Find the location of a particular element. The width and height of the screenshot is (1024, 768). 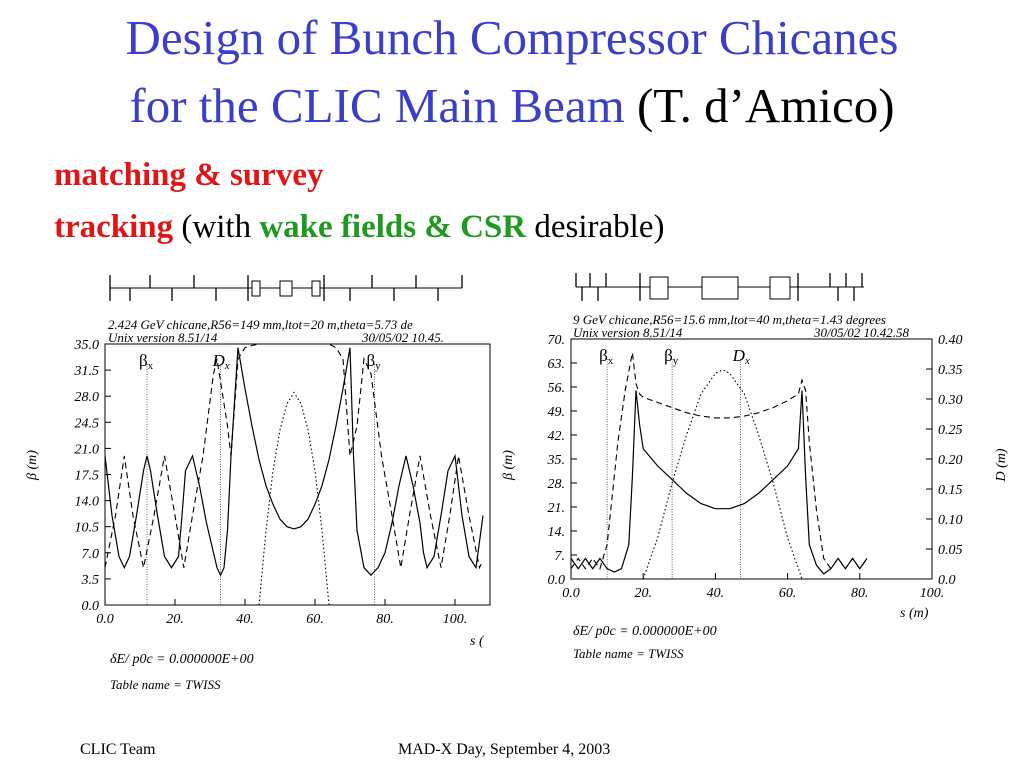

y-tick-label: 35.0 is located at coordinates (87, 345).